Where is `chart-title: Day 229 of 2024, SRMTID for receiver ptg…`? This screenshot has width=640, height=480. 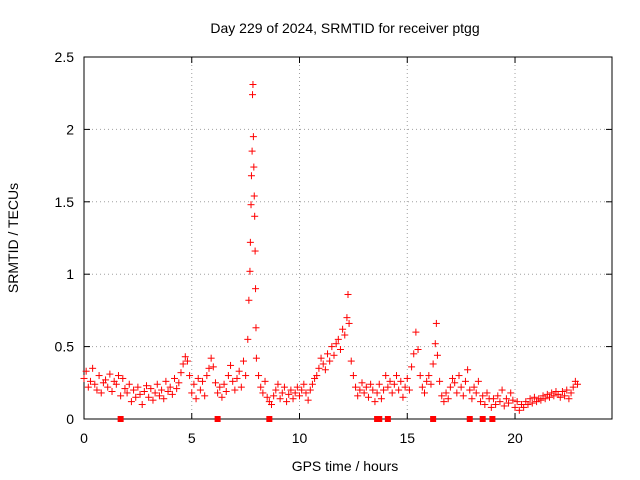 chart-title: Day 229 of 2024, SRMTID for receiver ptg… is located at coordinates (344, 28).